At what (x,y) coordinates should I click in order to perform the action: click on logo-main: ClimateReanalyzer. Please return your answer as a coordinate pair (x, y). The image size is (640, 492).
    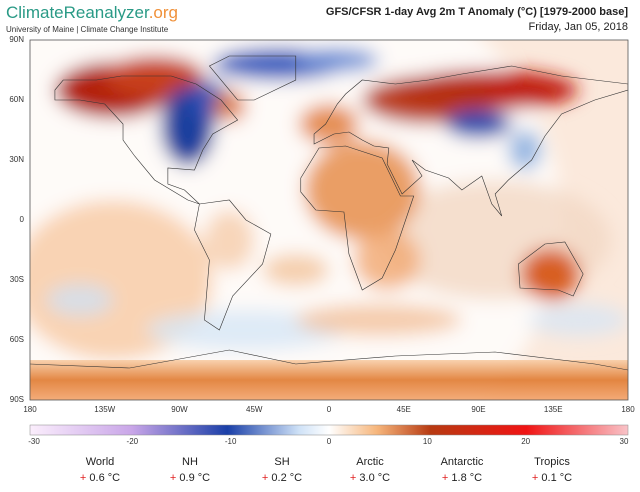
    Looking at the image, I should click on (78, 12).